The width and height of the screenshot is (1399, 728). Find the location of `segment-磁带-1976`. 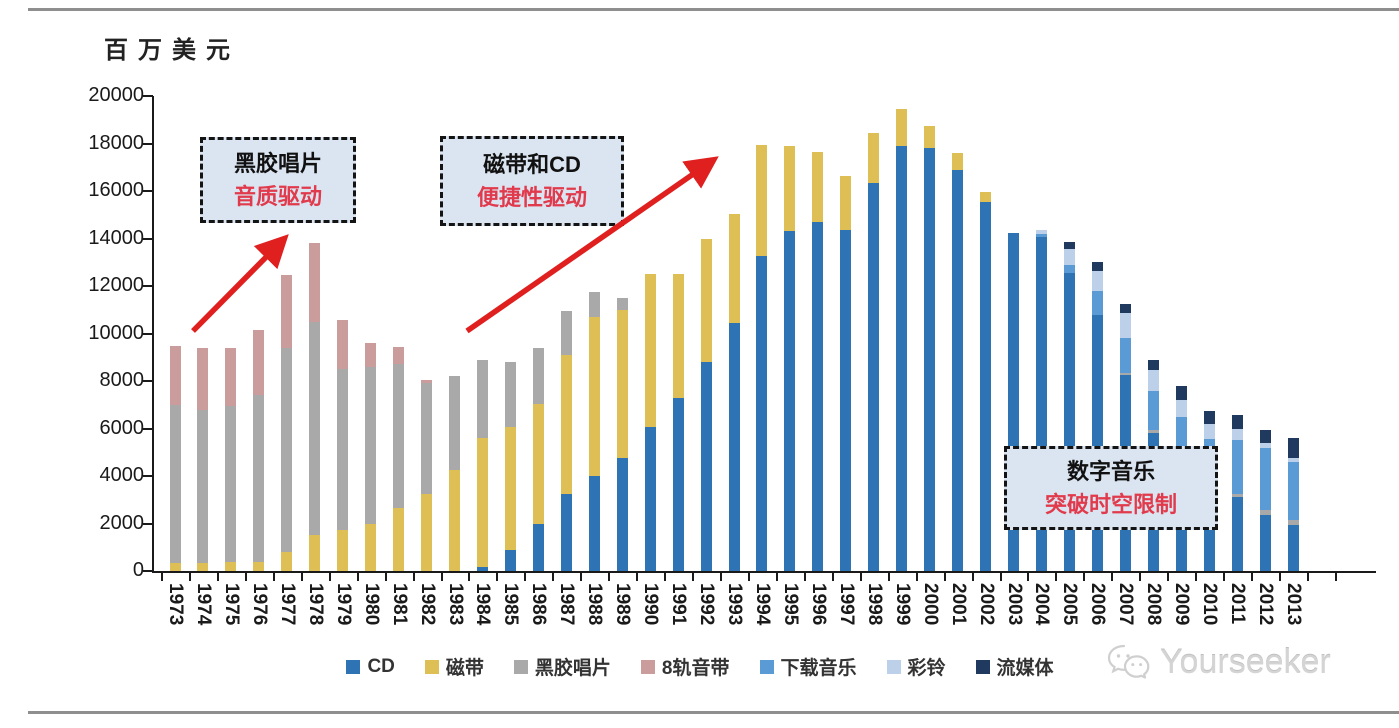

segment-磁带-1976 is located at coordinates (259, 566).